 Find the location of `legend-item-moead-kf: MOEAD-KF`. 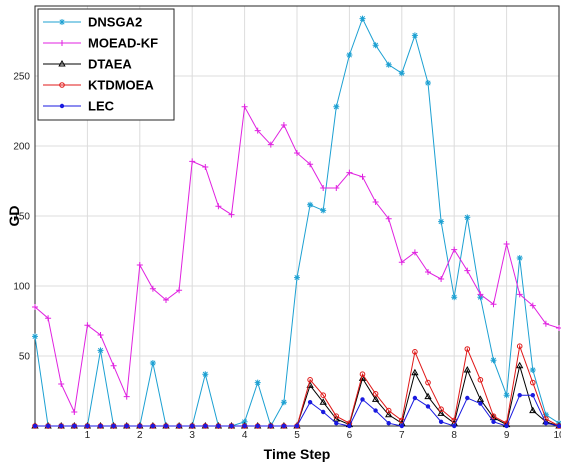

legend-item-moead-kf: MOEAD-KF is located at coordinates (100, 43).